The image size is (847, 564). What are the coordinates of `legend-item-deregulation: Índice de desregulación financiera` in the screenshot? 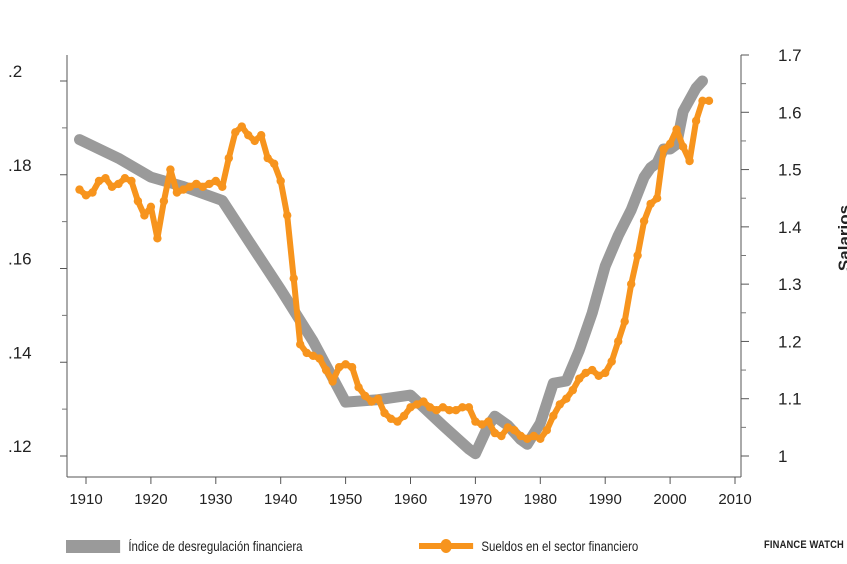 It's located at (184, 546).